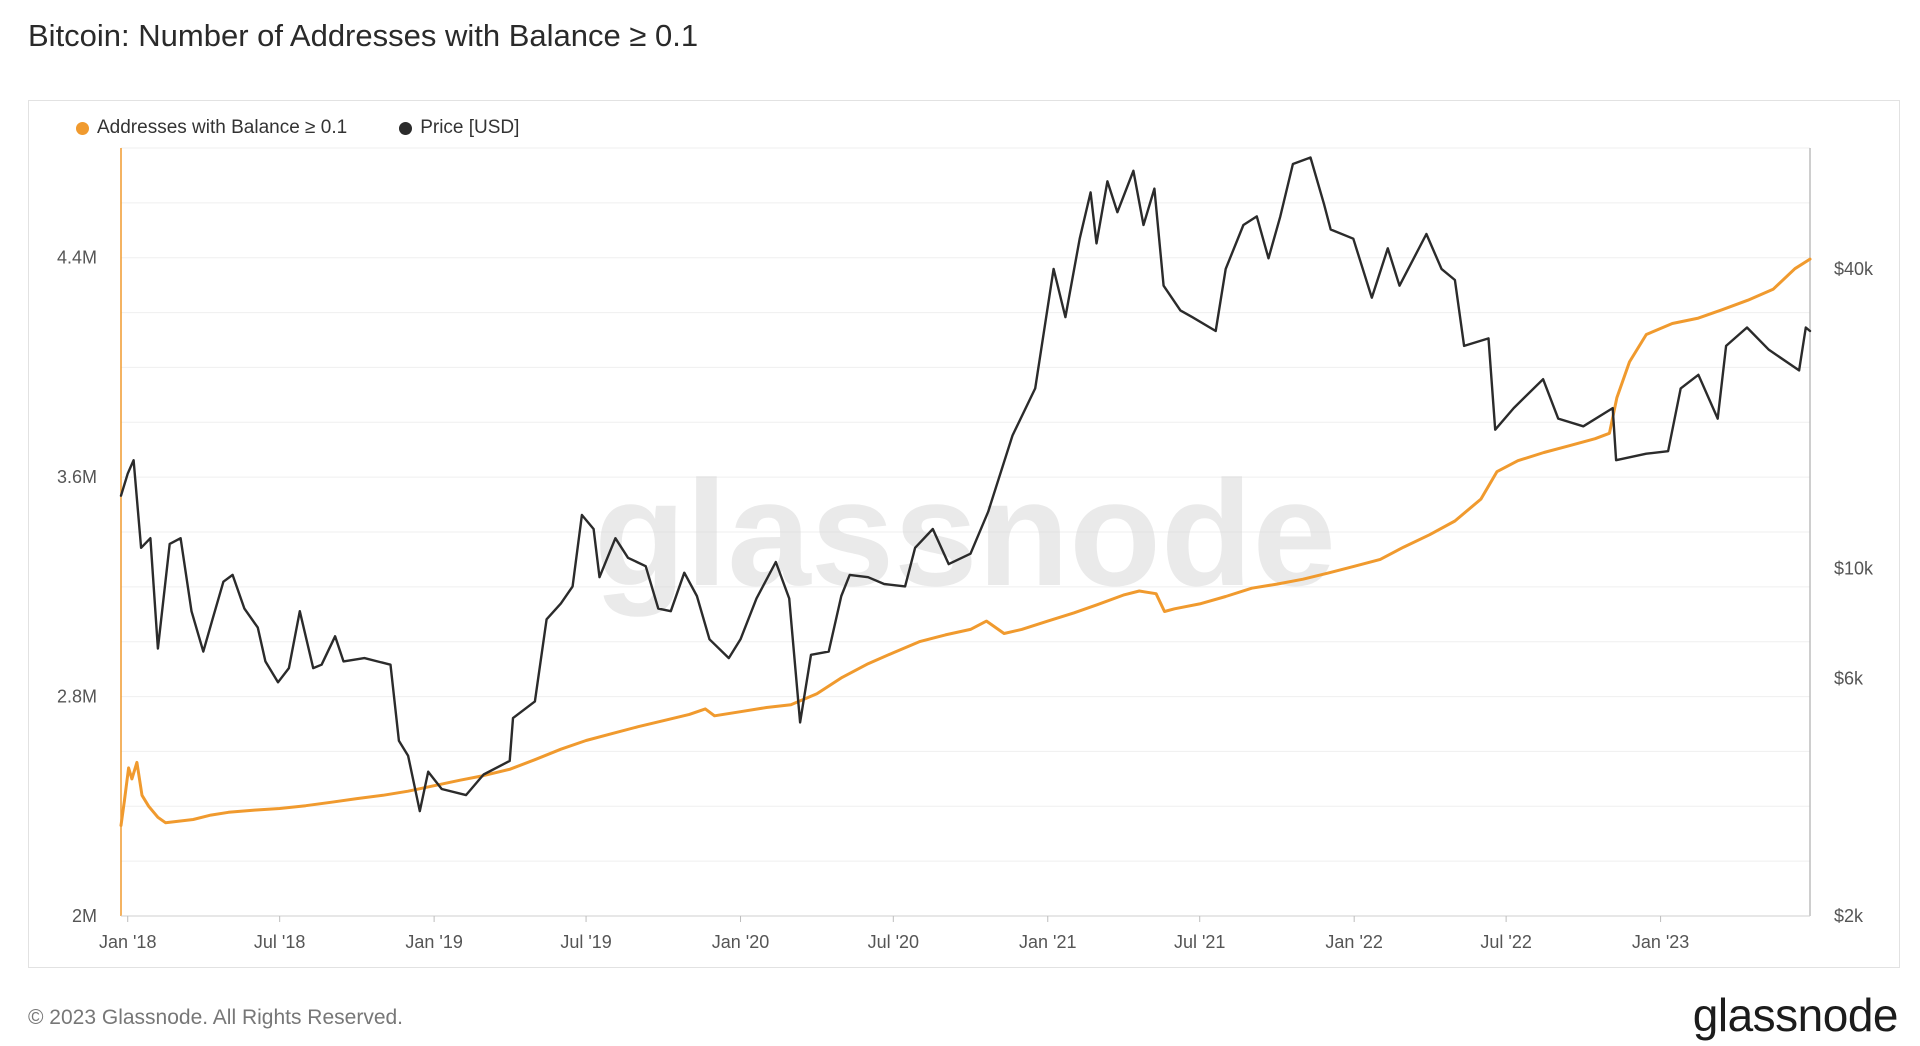  What do you see at coordinates (1795, 1015) in the screenshot?
I see `brand-logo: glassnode` at bounding box center [1795, 1015].